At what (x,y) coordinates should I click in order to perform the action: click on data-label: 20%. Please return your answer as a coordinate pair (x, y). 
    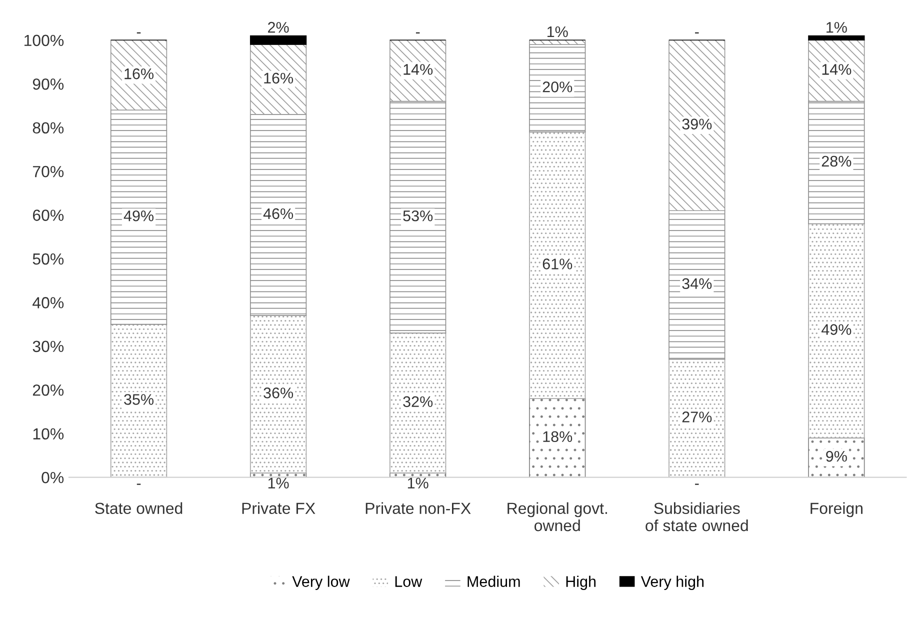
    Looking at the image, I should click on (557, 87).